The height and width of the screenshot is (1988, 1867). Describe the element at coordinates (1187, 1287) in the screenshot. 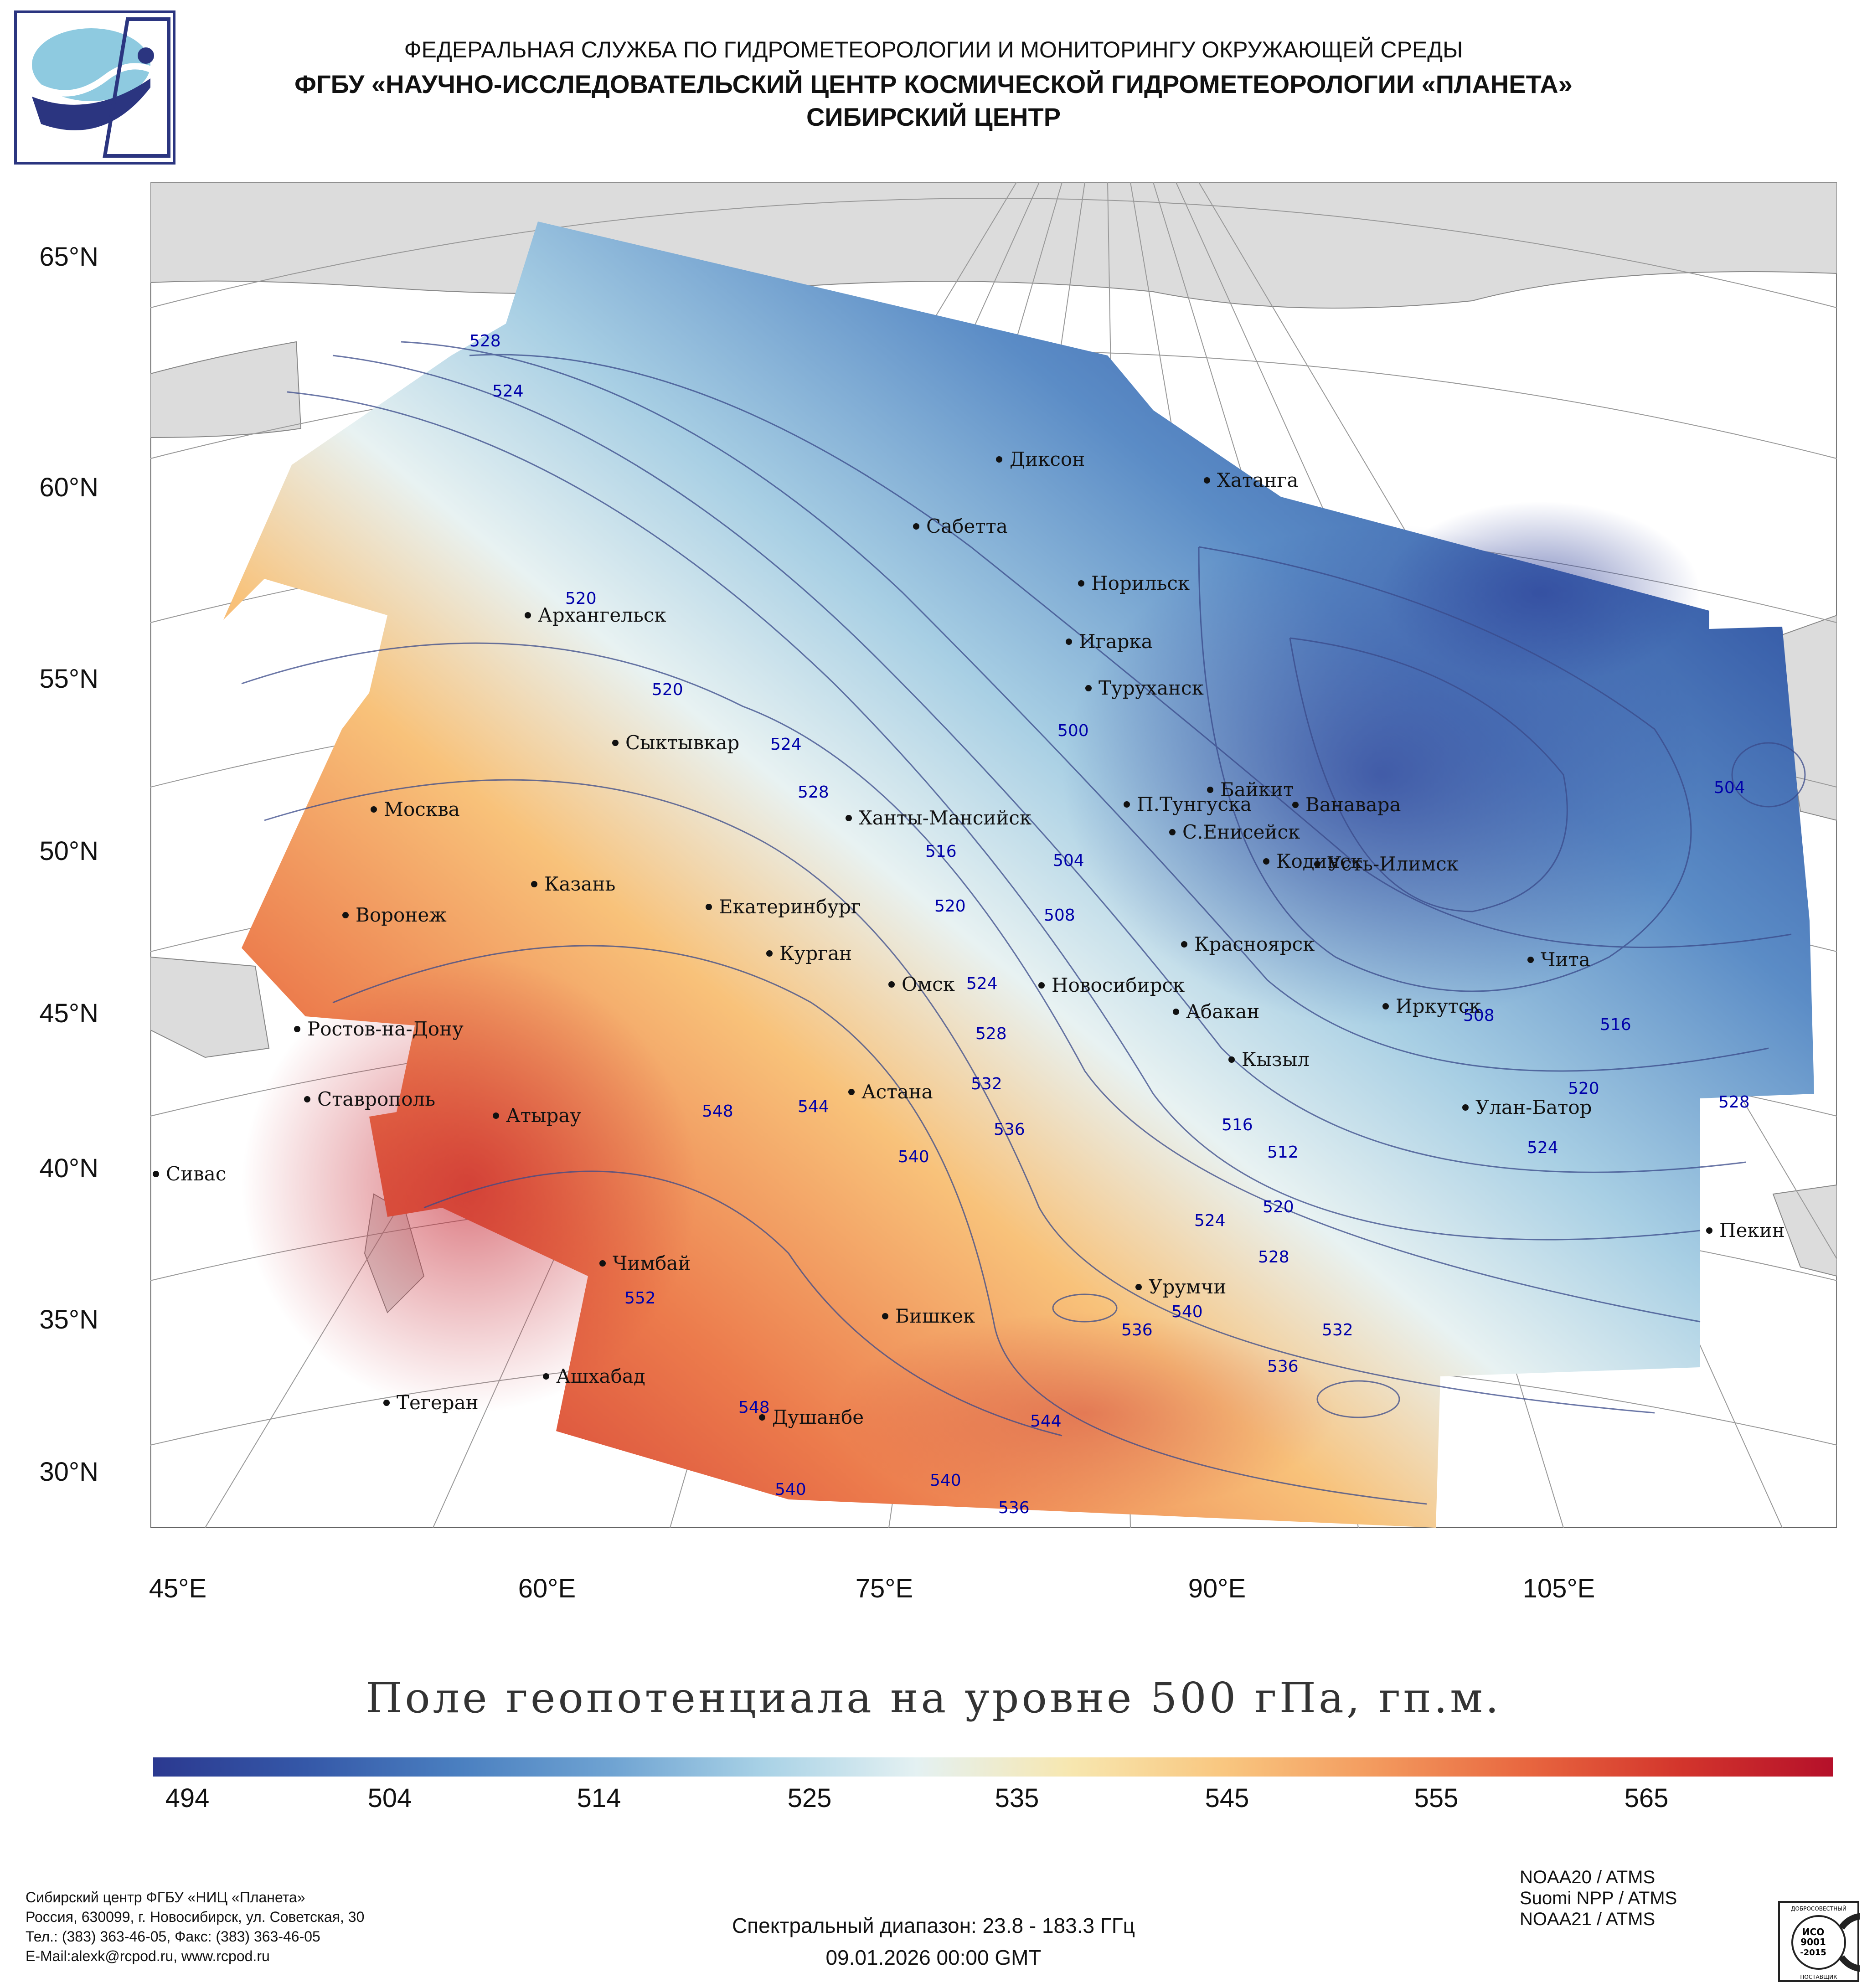

I see `svg-text: Урумчи` at that location.